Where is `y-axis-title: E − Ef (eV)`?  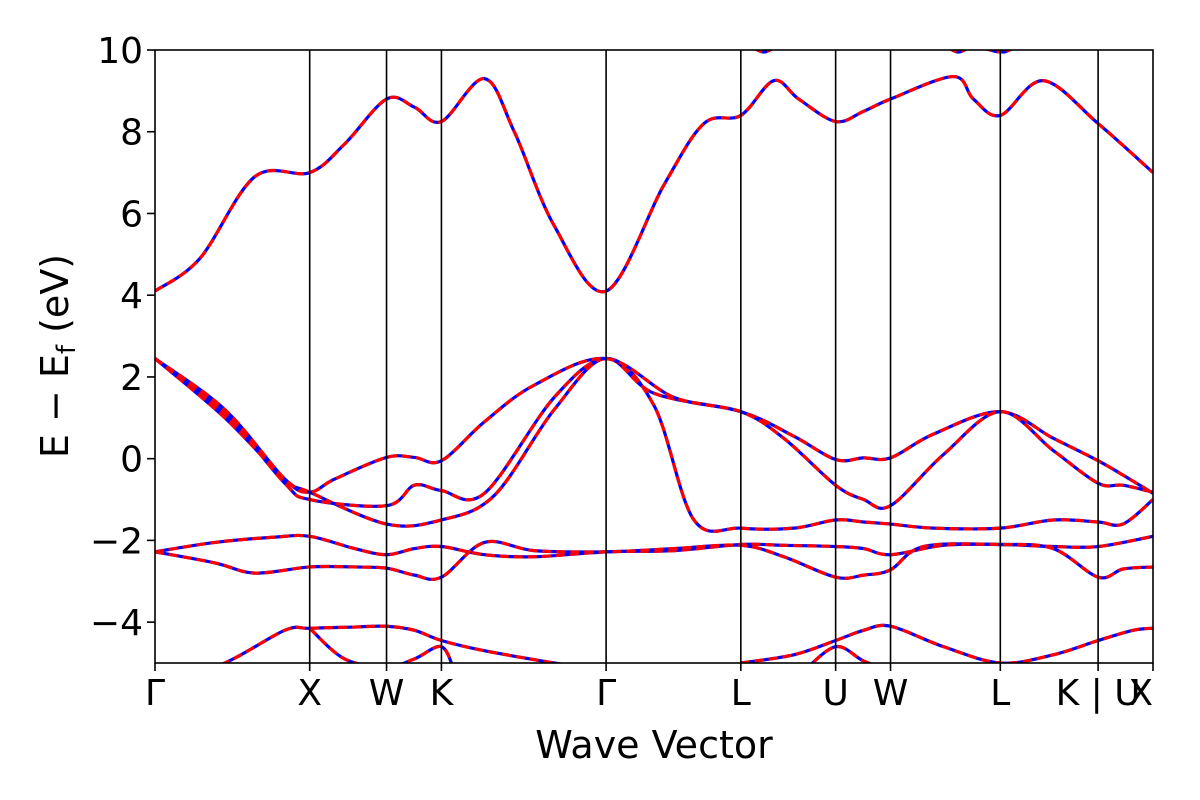
y-axis-title: E − Ef (eV) is located at coordinates (57, 356).